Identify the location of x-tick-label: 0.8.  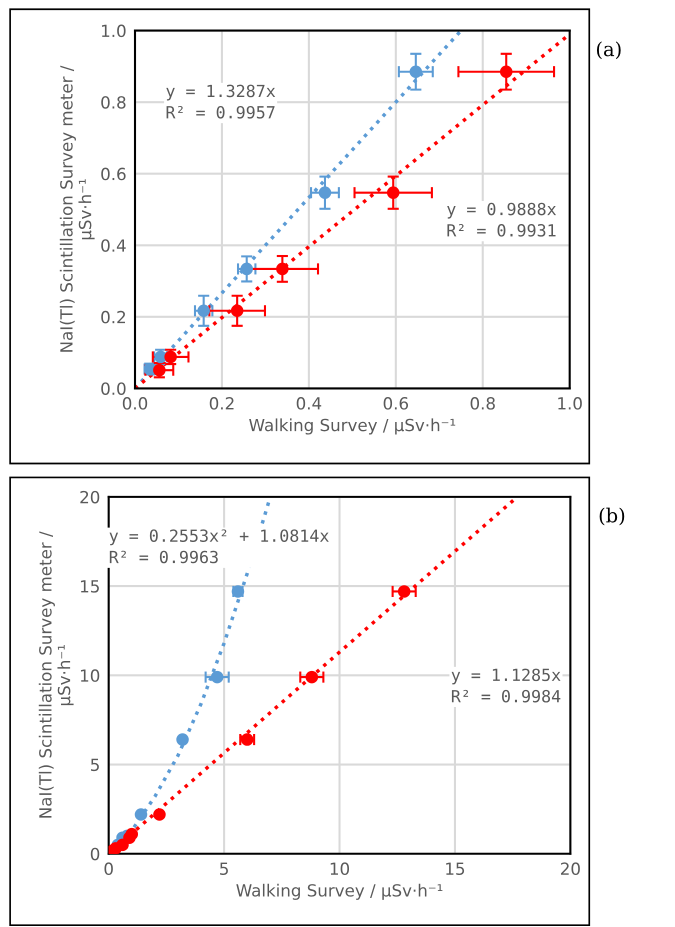
(482, 403).